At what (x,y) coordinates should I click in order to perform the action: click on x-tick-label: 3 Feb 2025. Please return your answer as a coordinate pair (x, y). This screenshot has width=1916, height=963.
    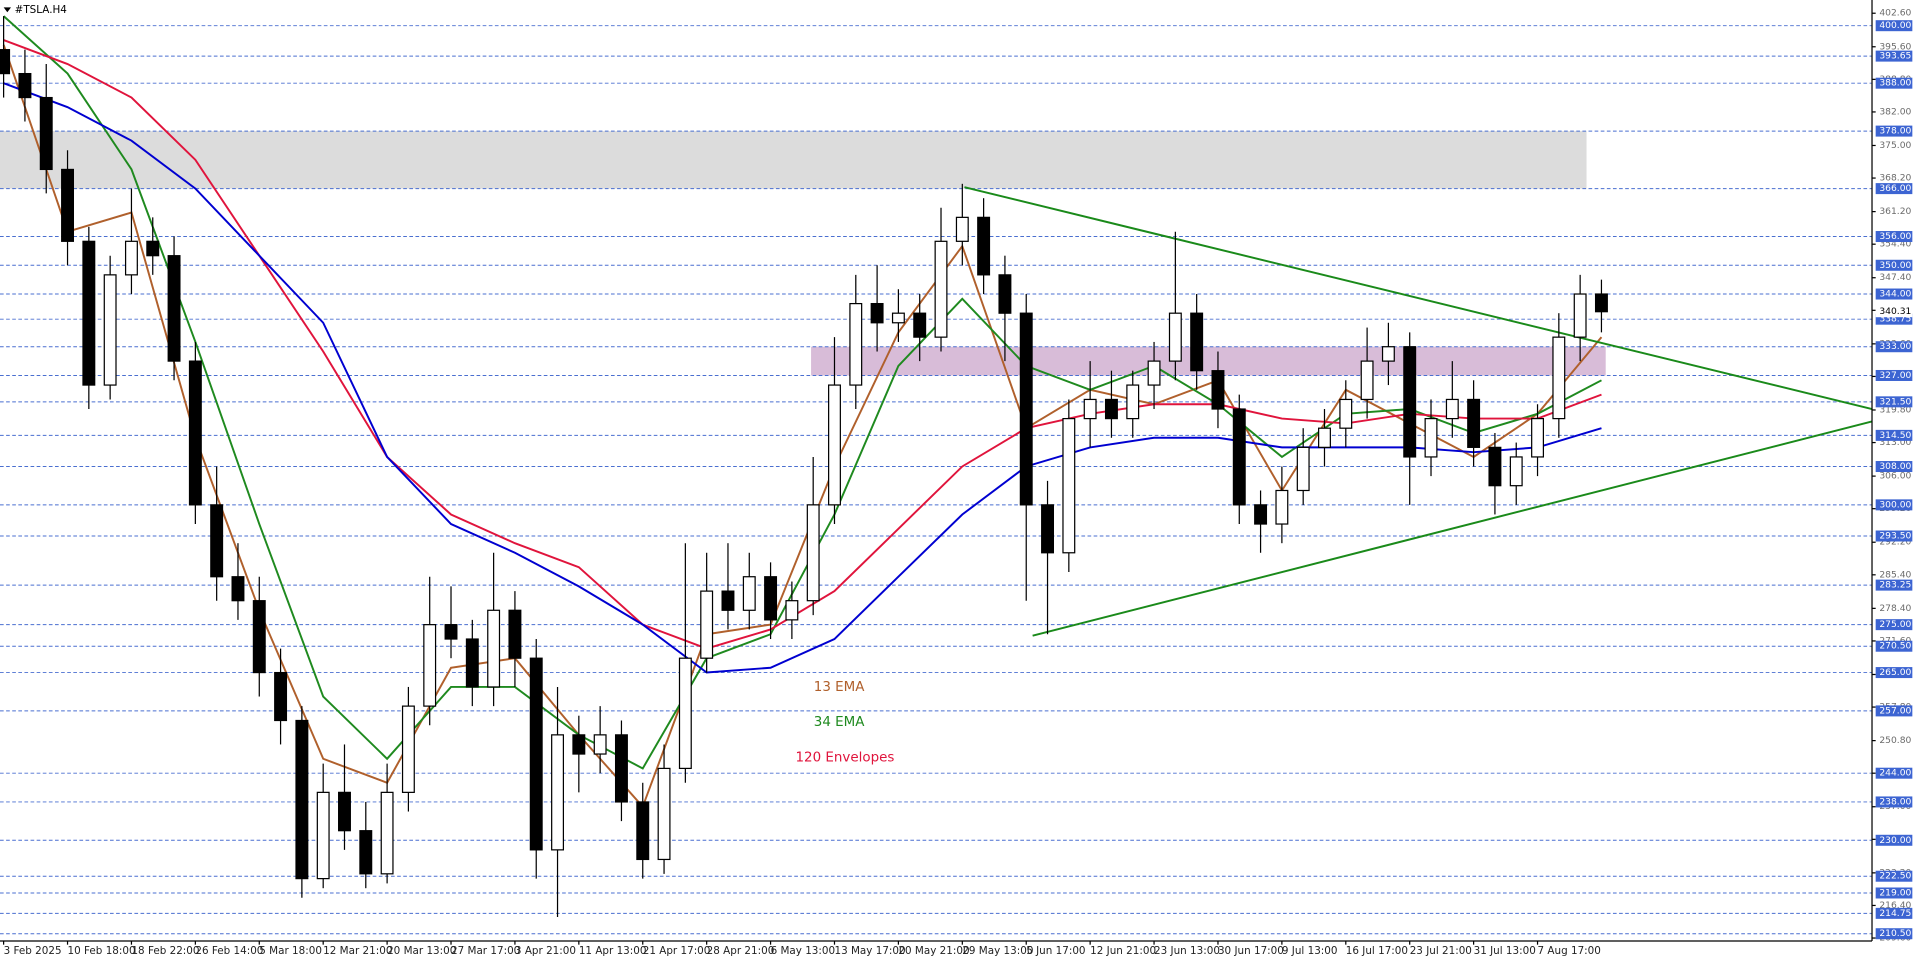
    Looking at the image, I should click on (33, 951).